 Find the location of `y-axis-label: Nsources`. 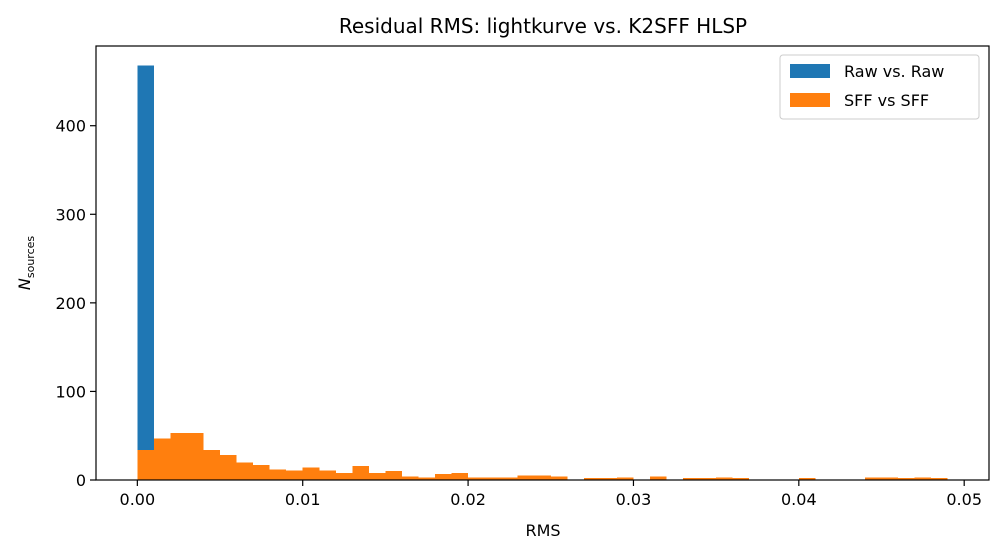

y-axis-label: Nsources is located at coordinates (26, 263).